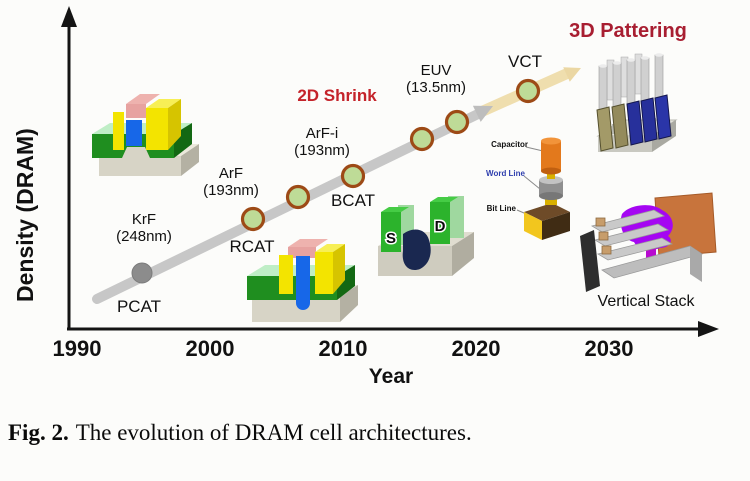 The width and height of the screenshot is (750, 481). What do you see at coordinates (25, 215) in the screenshot?
I see `y-axis-title: Density (DRAM)` at bounding box center [25, 215].